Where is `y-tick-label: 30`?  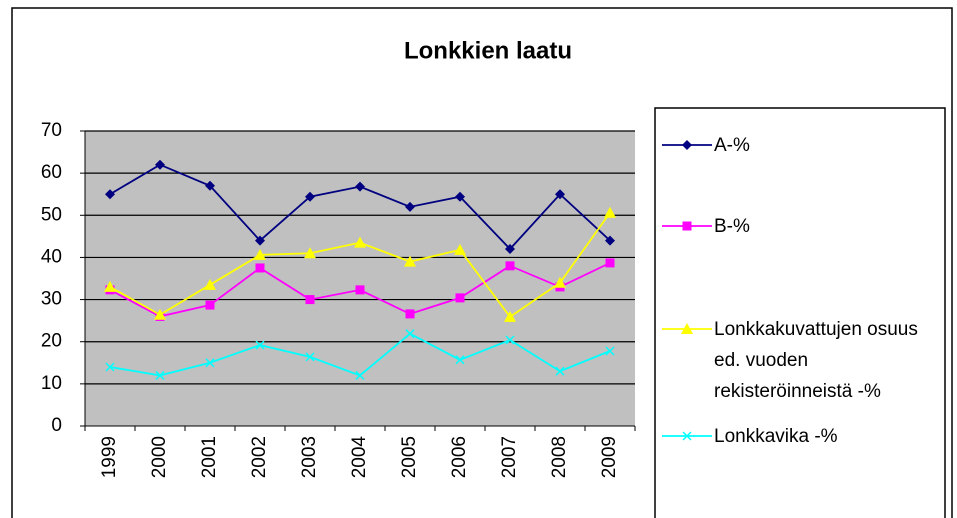 y-tick-label: 30 is located at coordinates (51, 299).